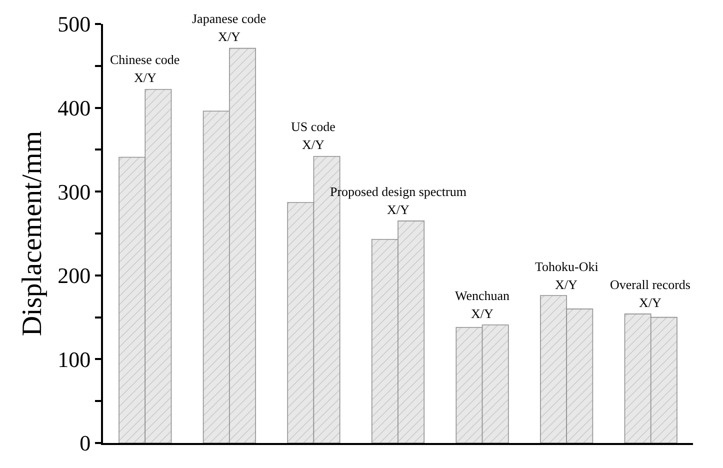  I want to click on y-tick-label: 200, so click(74, 275).